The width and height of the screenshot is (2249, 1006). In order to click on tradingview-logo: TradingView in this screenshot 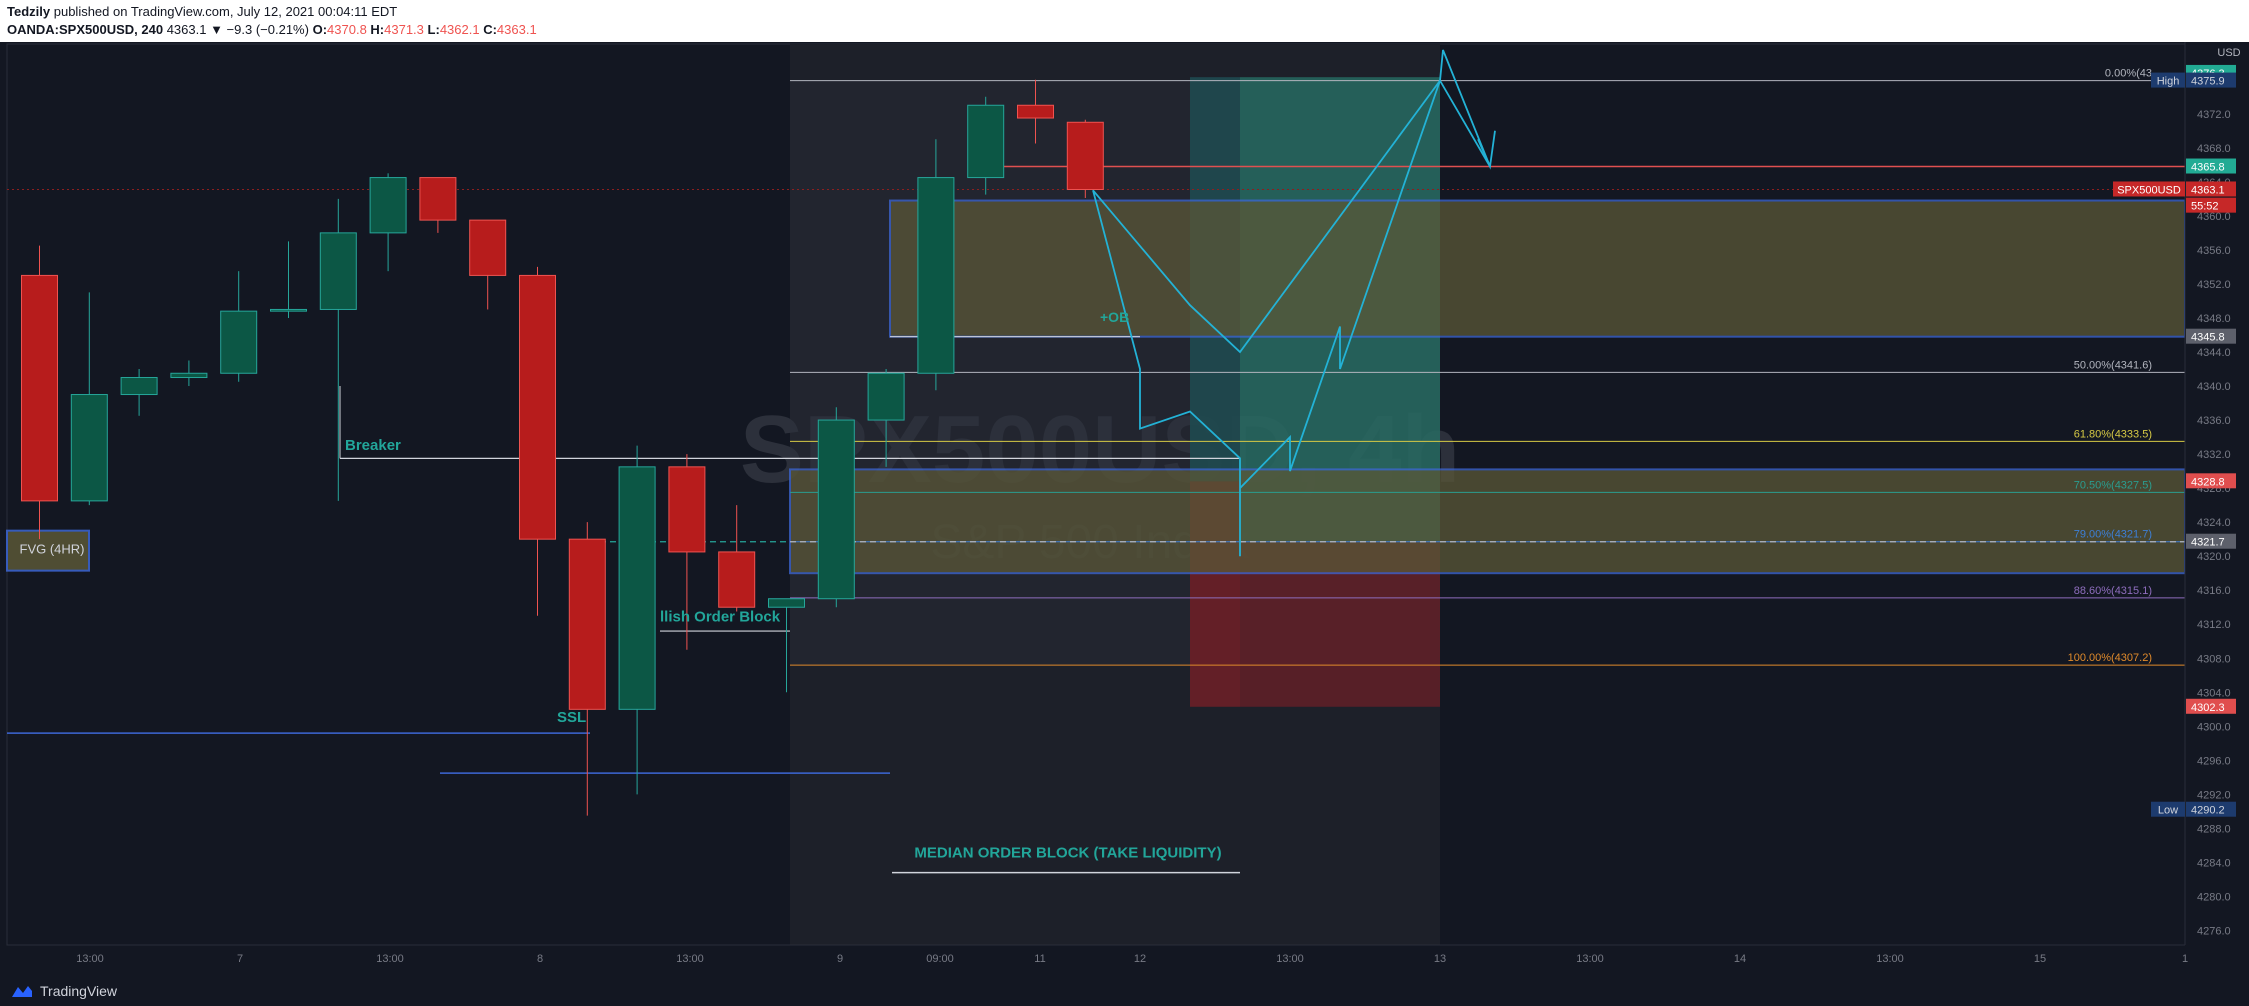, I will do `click(62, 991)`.